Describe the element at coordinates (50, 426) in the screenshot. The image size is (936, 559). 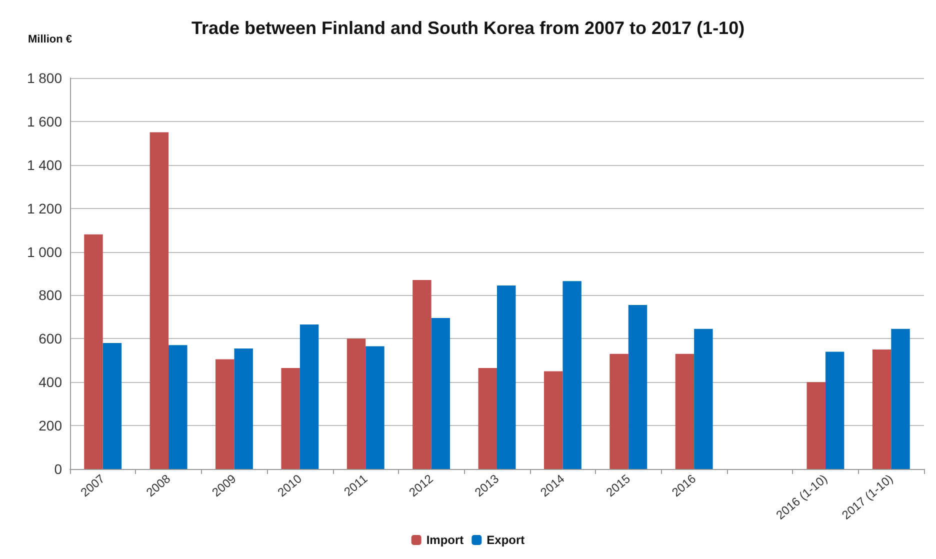
I see `y-tick-label: 200` at that location.